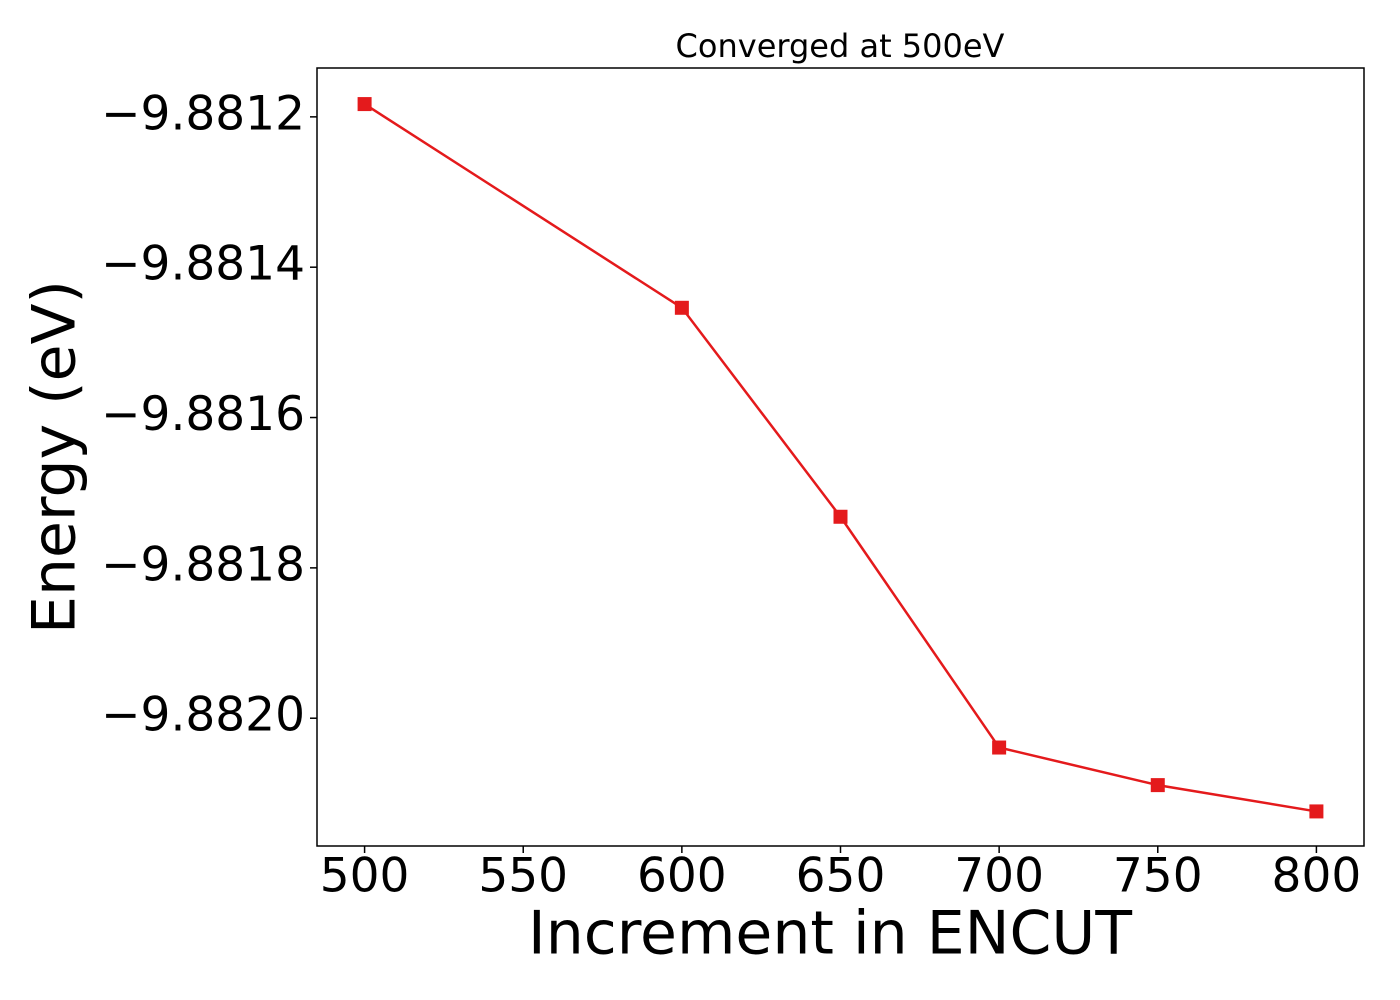 This screenshot has height=1000, width=1400. What do you see at coordinates (1158, 876) in the screenshot?
I see `x-tick-label: 750` at bounding box center [1158, 876].